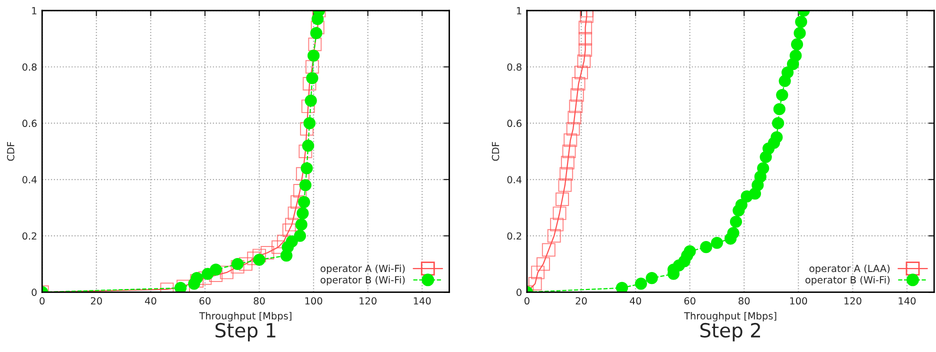  Describe the element at coordinates (34, 10) in the screenshot. I see `y-tick-label: 1` at that location.